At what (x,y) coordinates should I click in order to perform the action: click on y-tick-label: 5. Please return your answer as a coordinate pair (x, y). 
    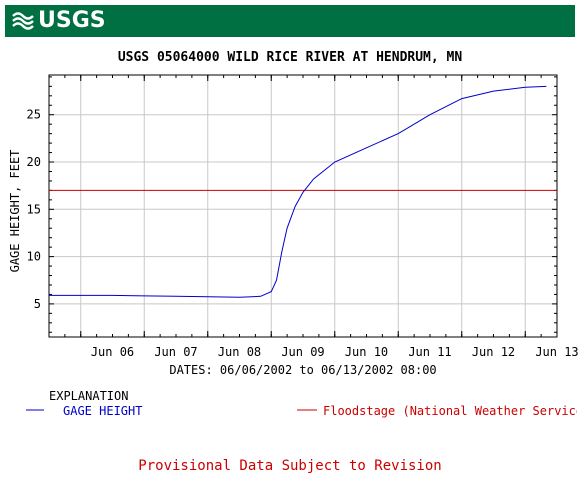
    Looking at the image, I should click on (37, 304).